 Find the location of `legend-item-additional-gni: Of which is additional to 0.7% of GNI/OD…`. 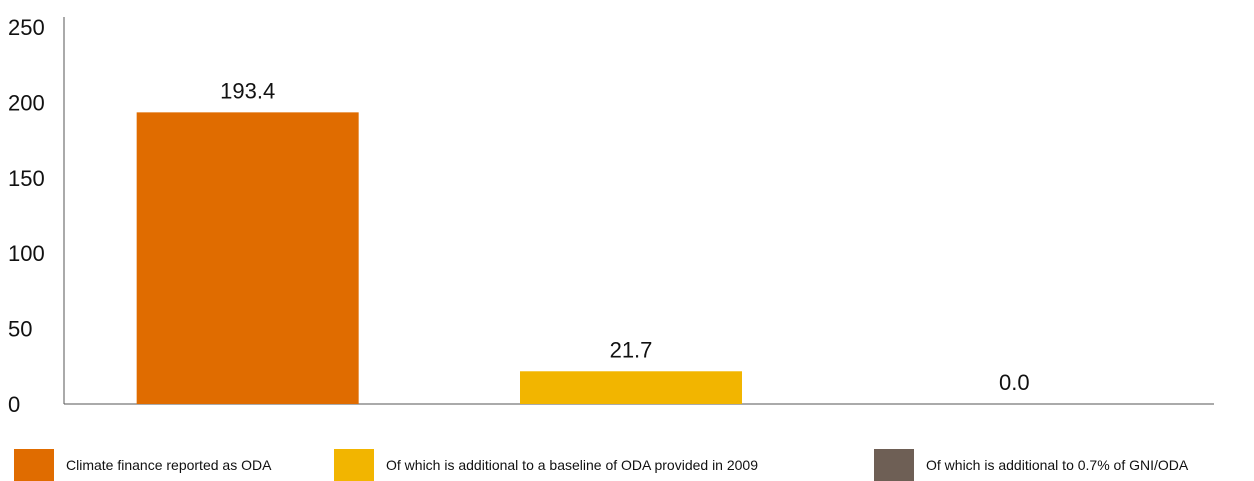

legend-item-additional-gni: Of which is additional to 0.7% of GNI/OD… is located at coordinates (1031, 465).